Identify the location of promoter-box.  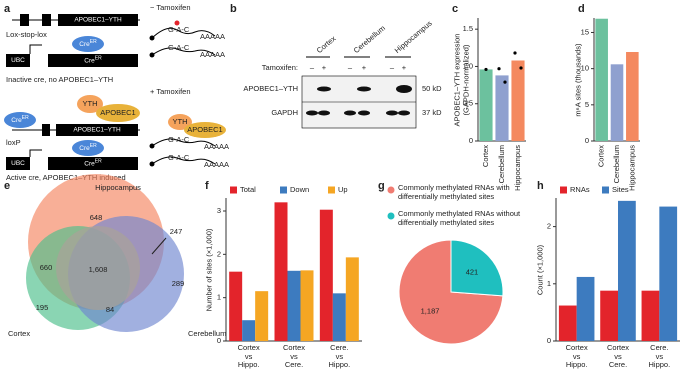
(18, 60).